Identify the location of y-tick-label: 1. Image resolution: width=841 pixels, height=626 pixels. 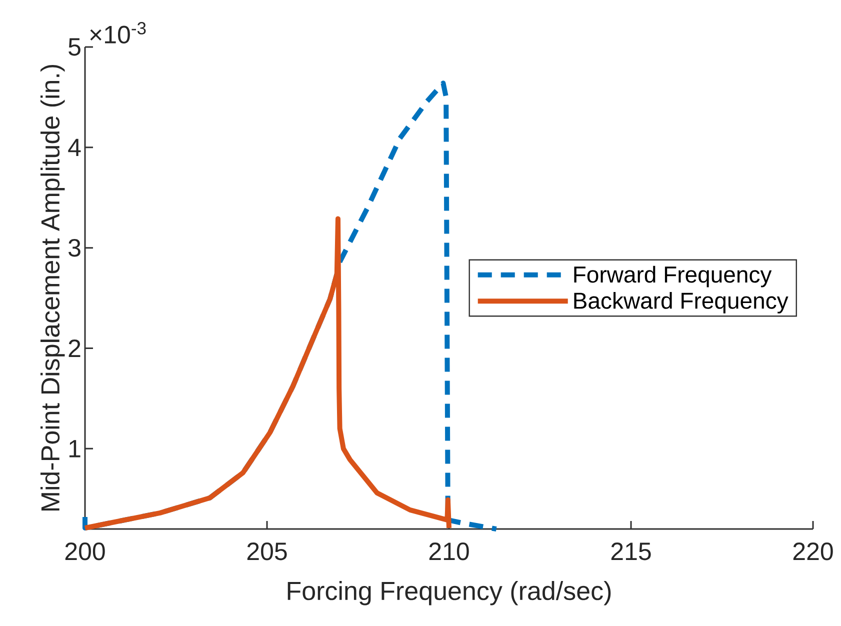
(74, 449).